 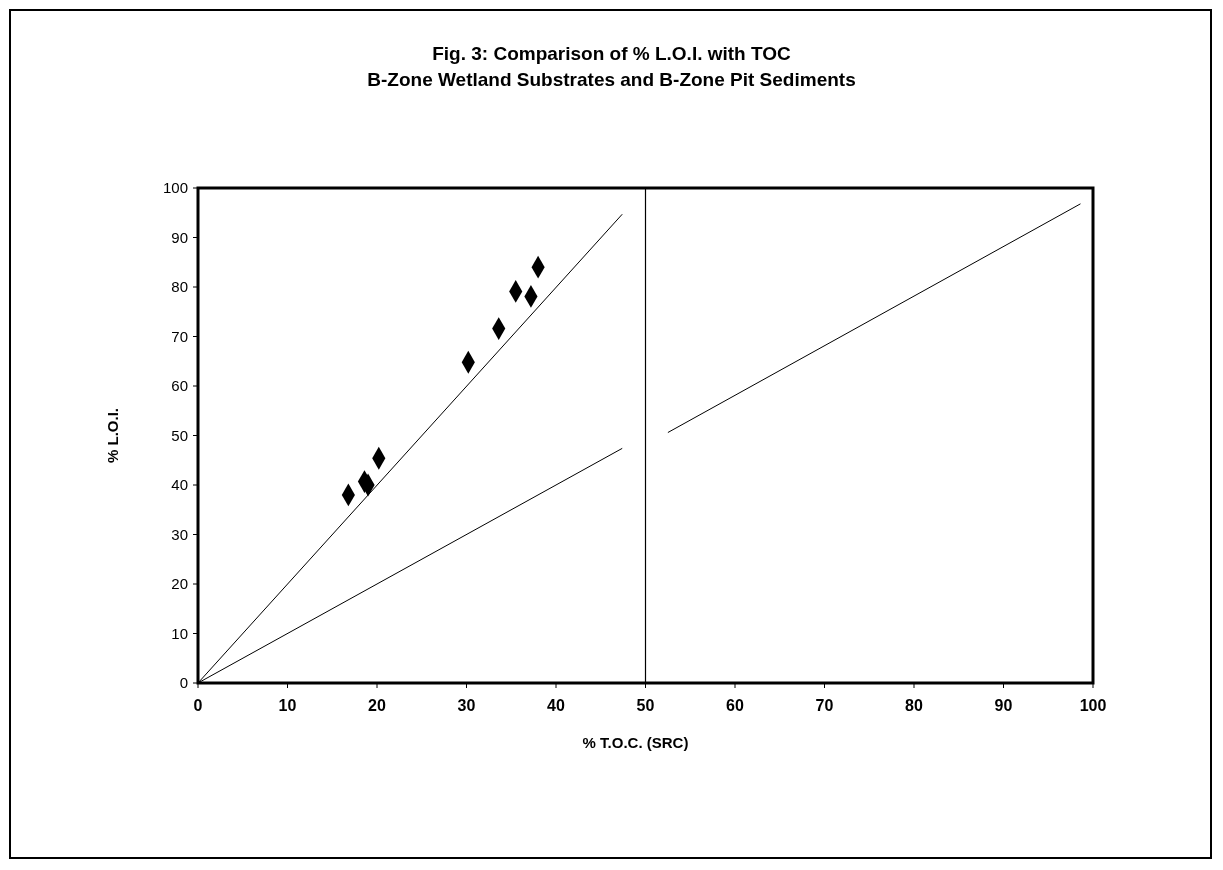 I want to click on x-tick-label: 10, so click(x=287, y=705).